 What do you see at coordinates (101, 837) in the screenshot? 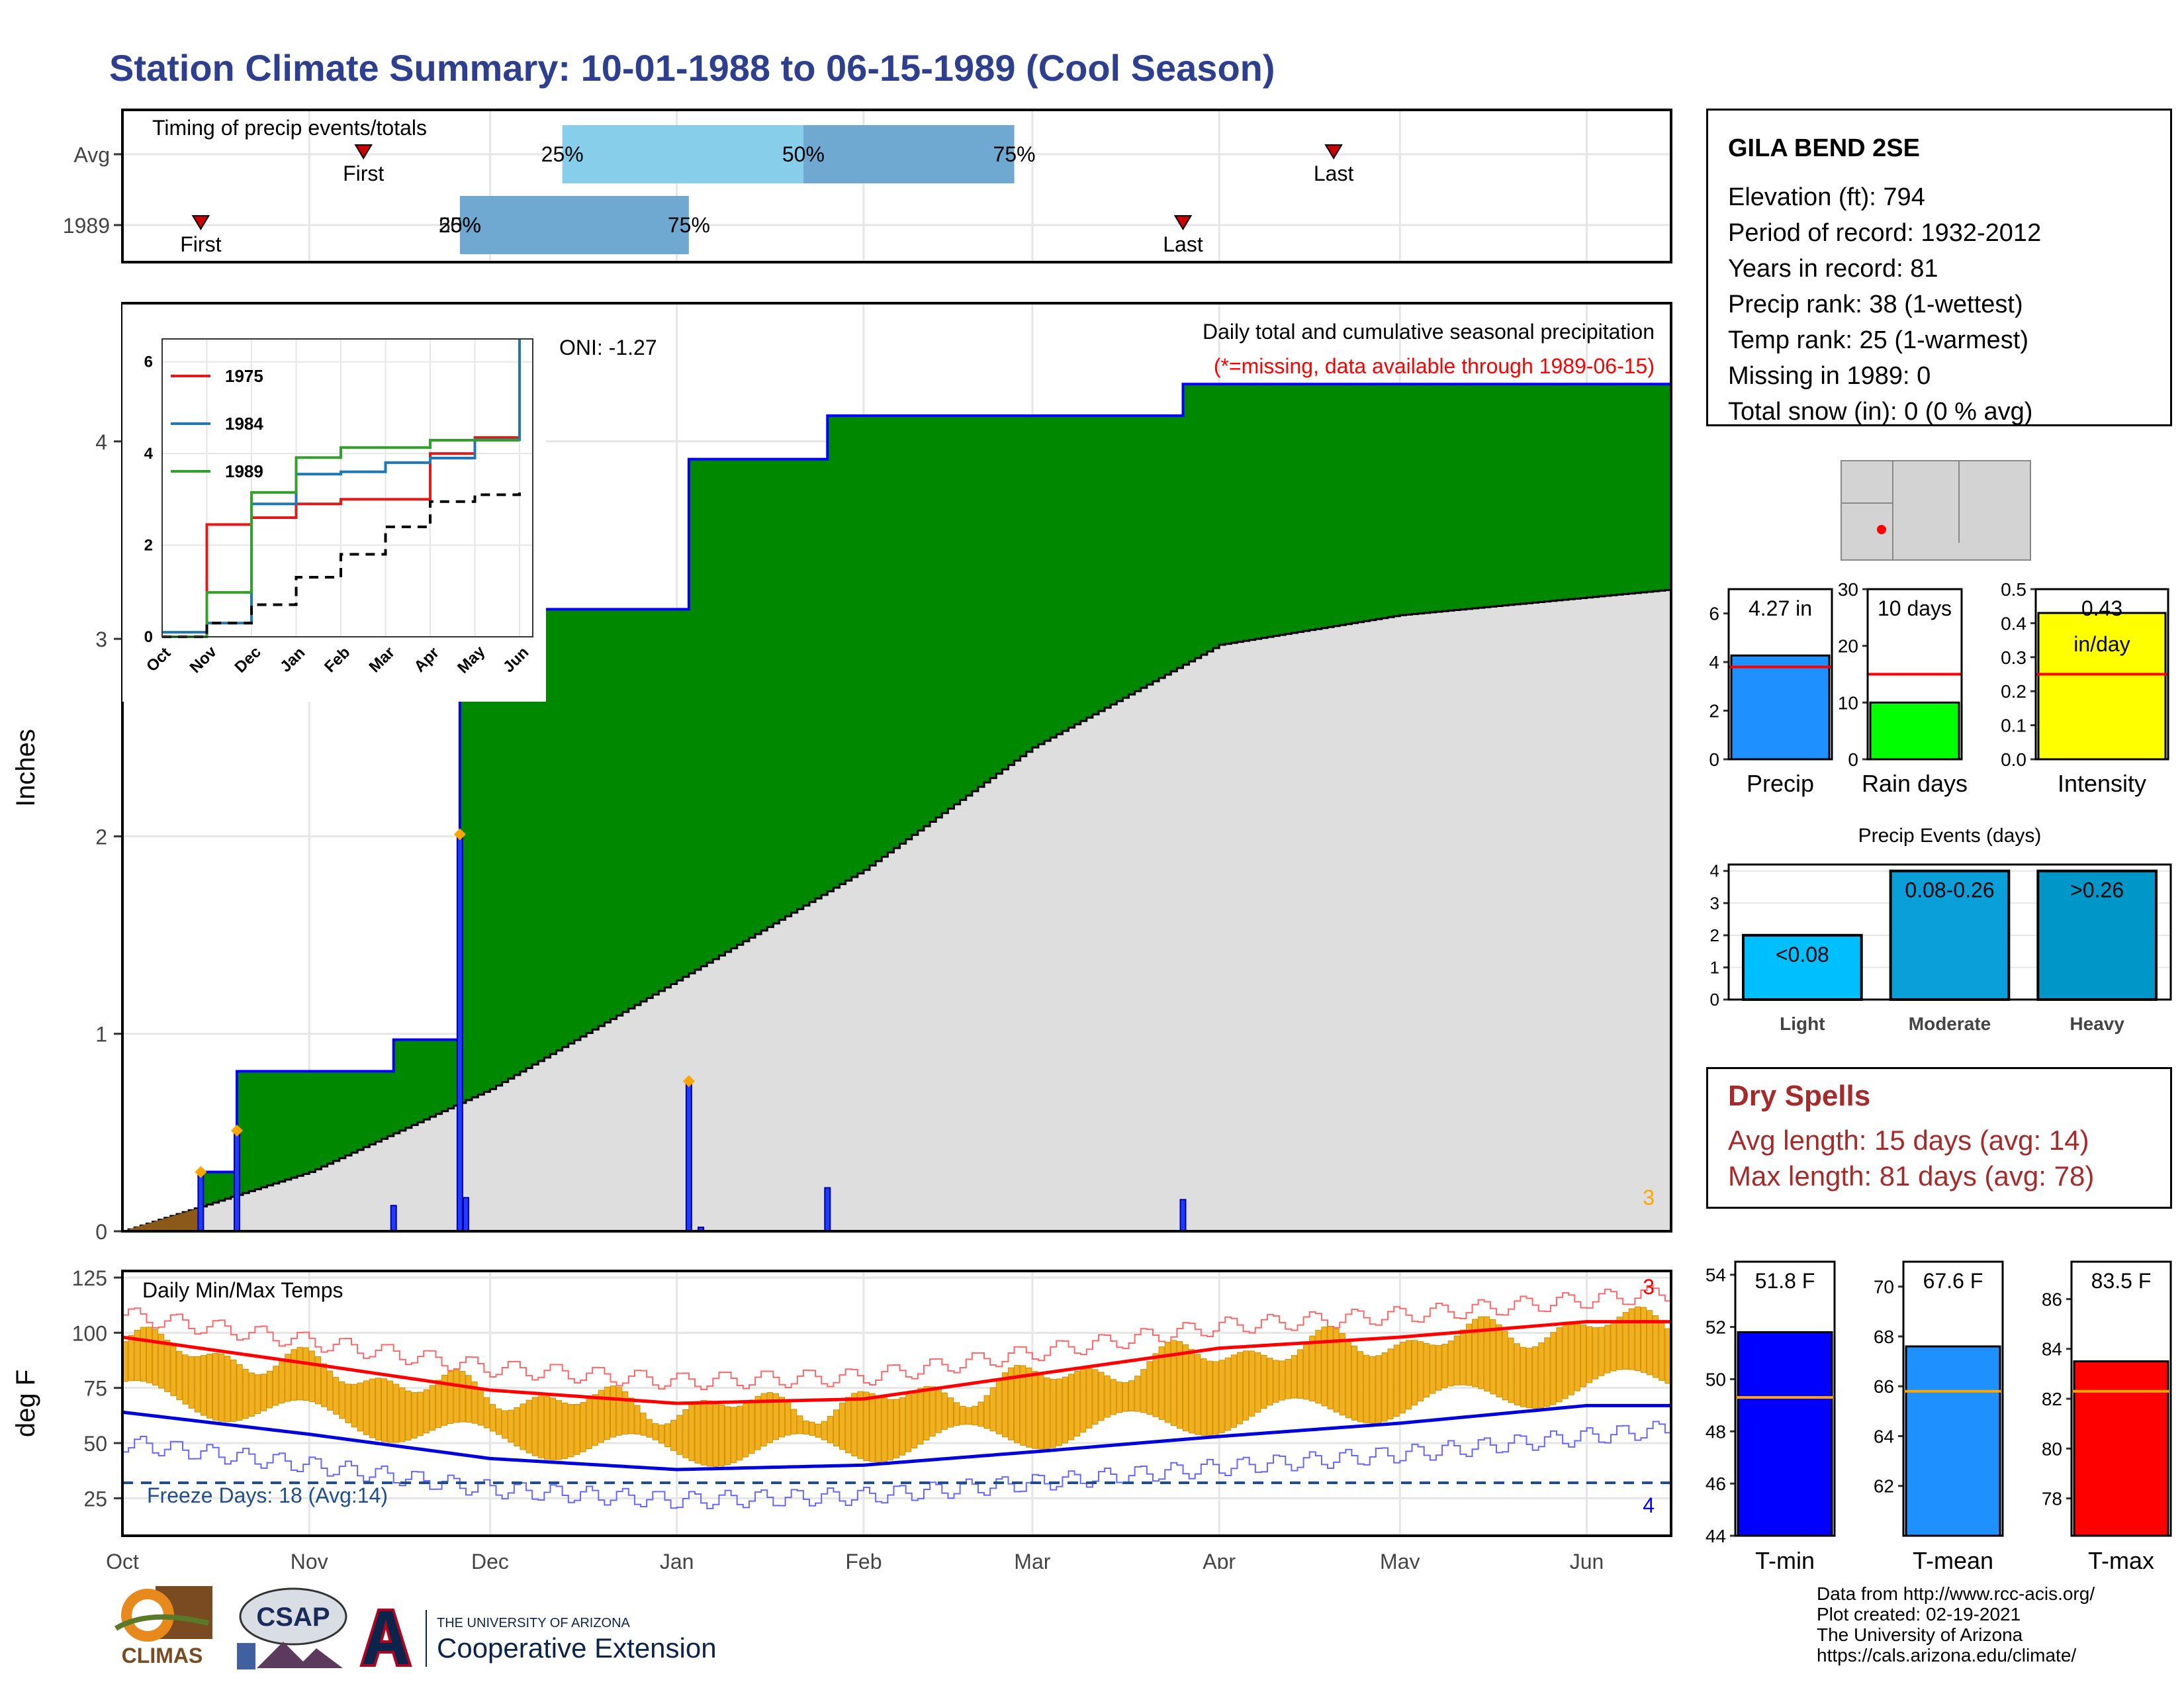
I see `precip-ytick-label: 2` at bounding box center [101, 837].